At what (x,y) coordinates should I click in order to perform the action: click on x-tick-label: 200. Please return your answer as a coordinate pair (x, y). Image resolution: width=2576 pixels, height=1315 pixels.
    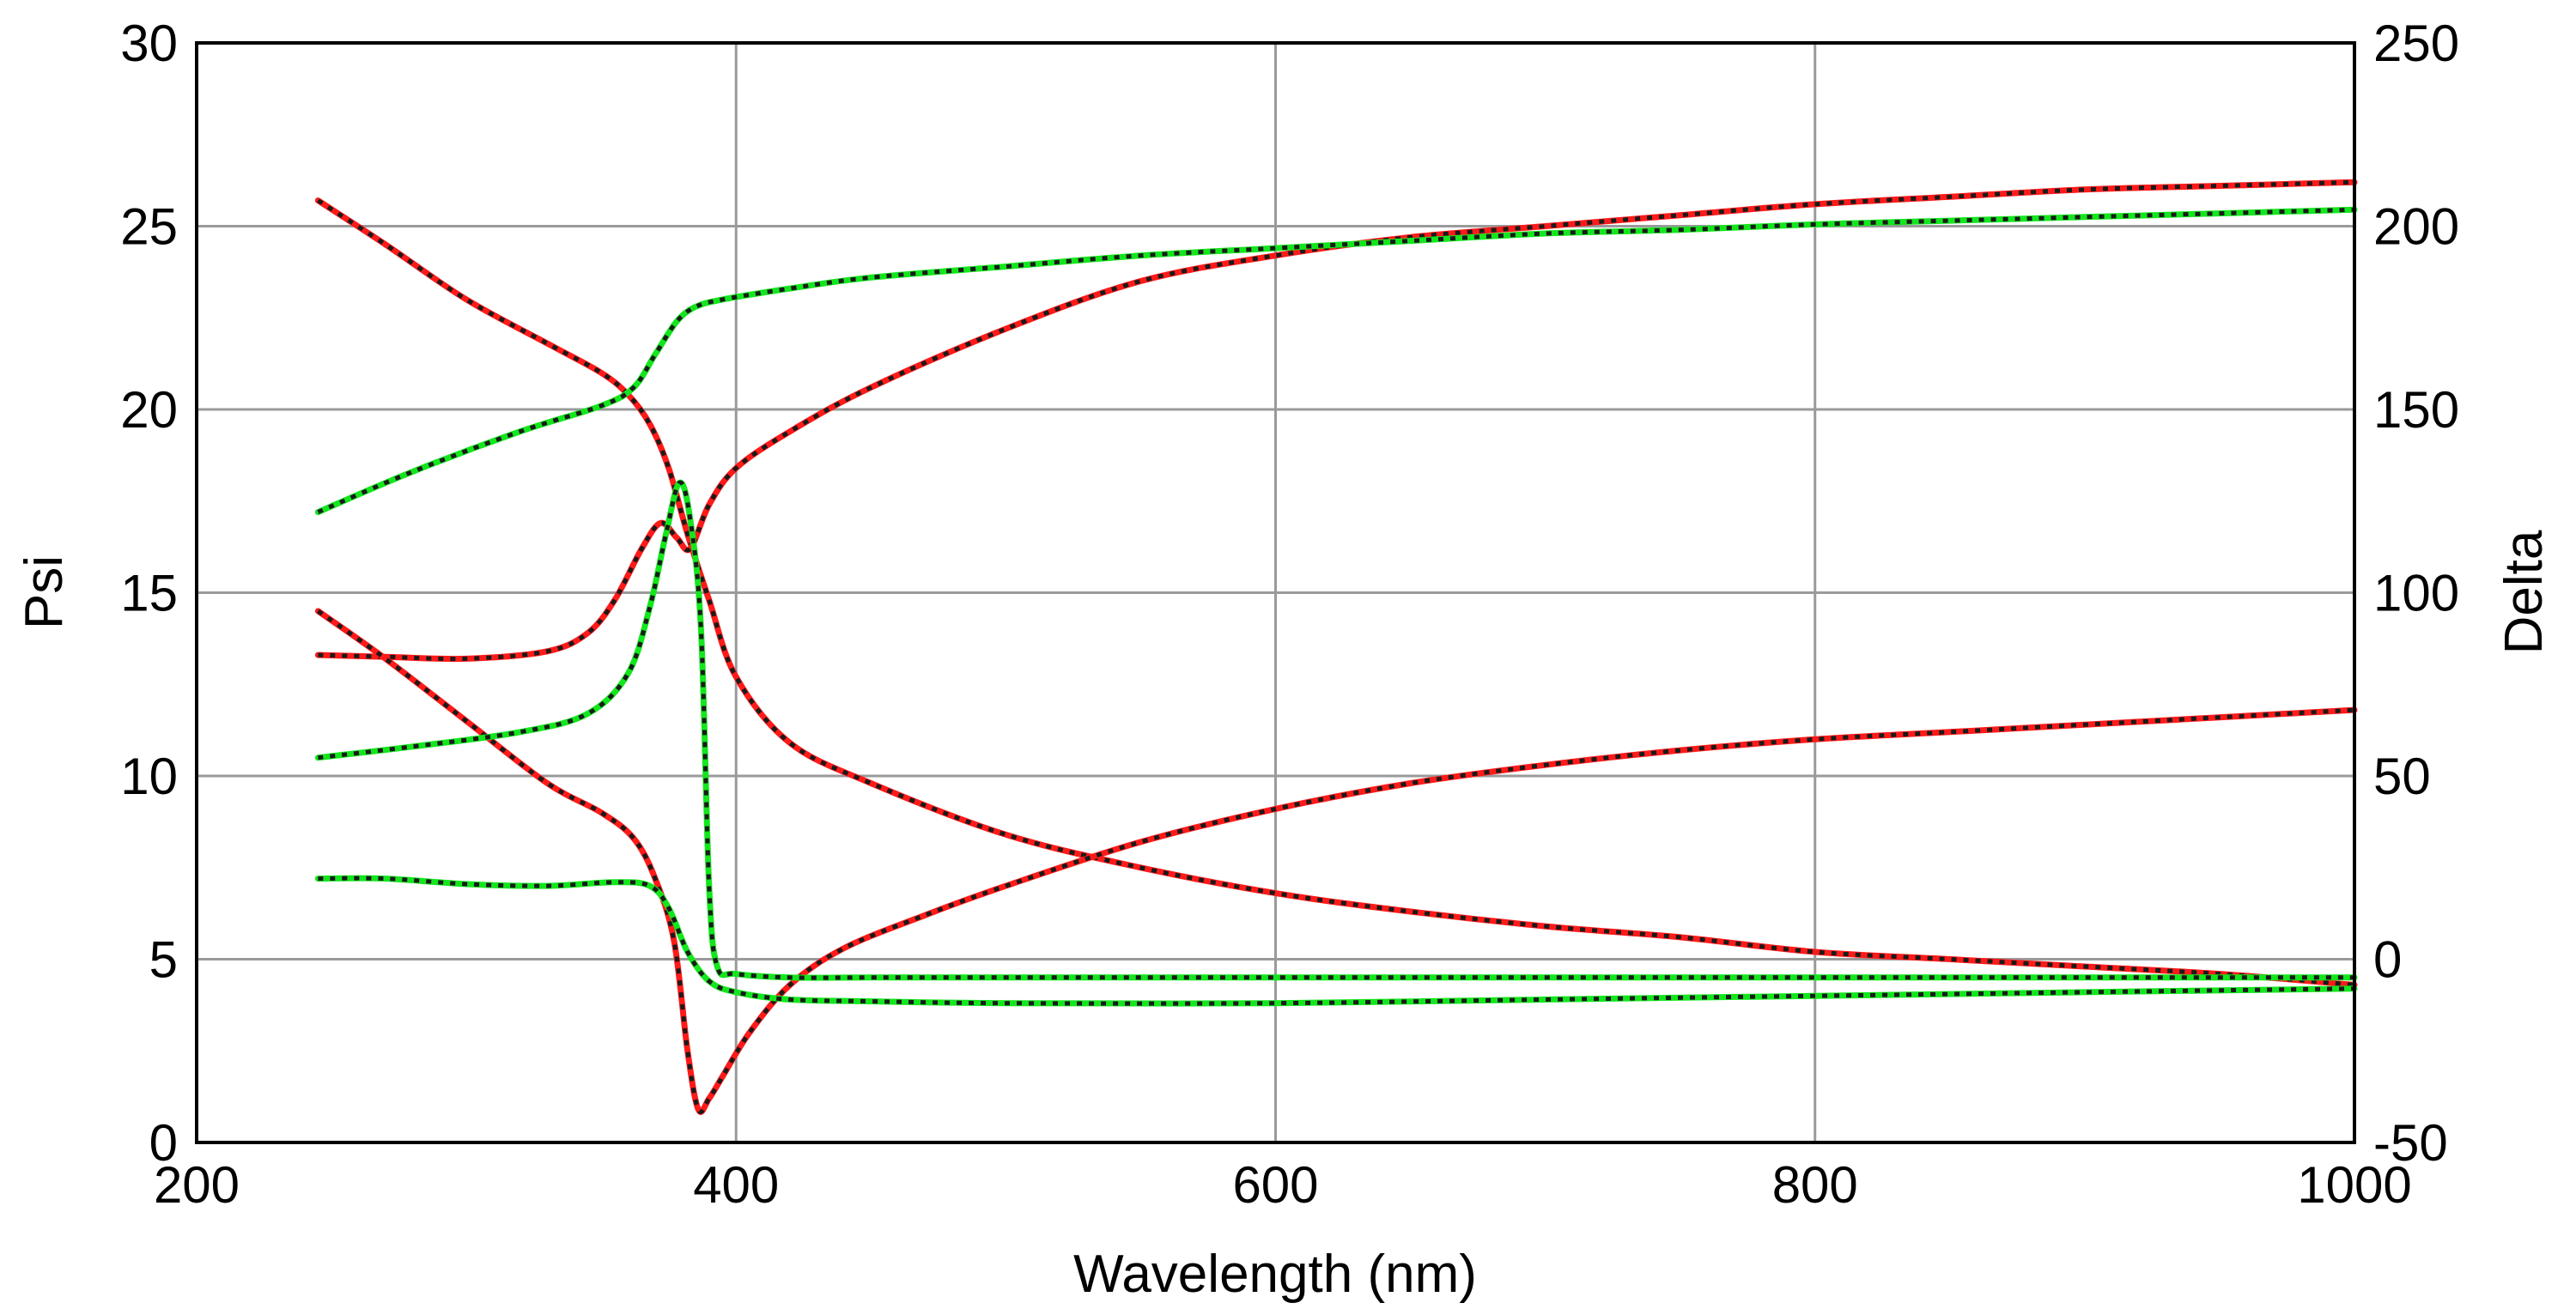
    Looking at the image, I should click on (197, 1185).